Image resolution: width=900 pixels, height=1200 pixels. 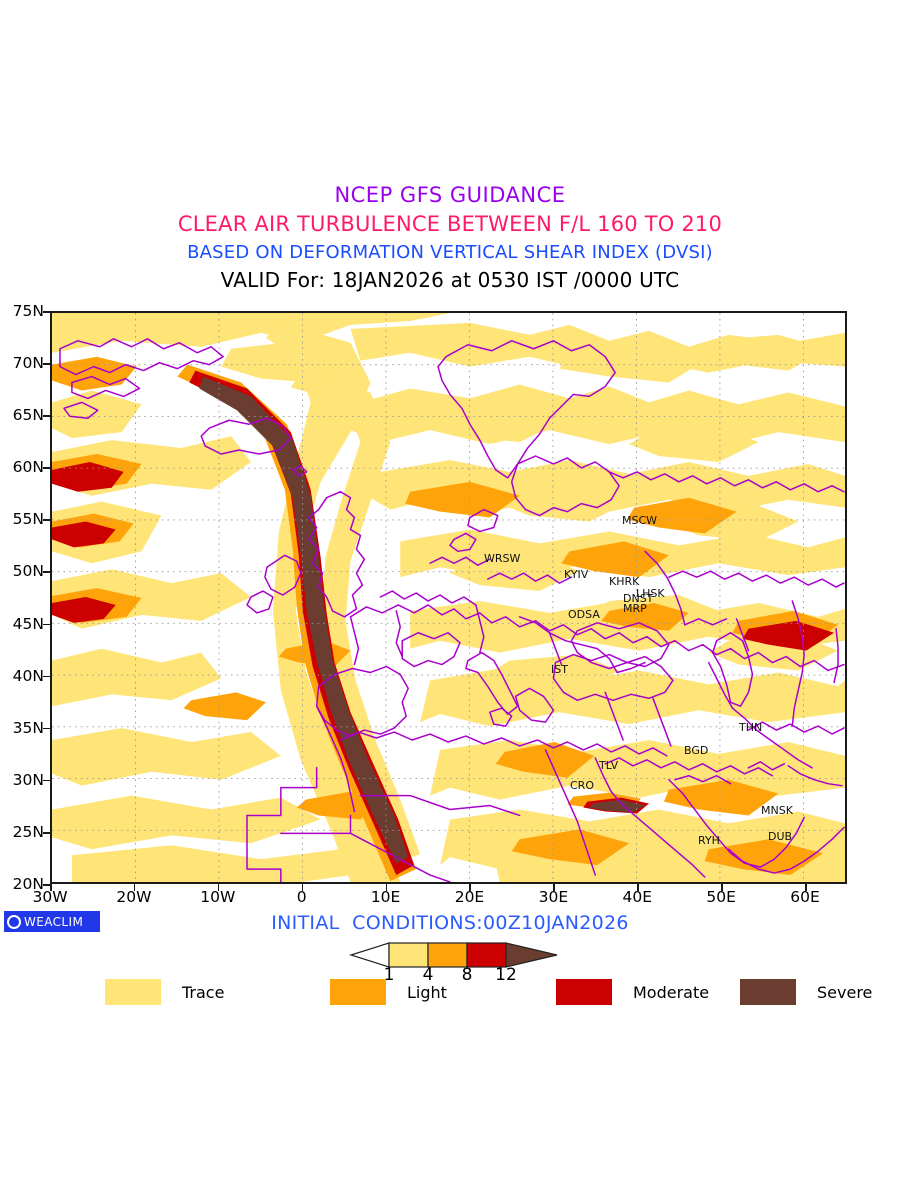 I want to click on city-label: RYH, so click(x=709, y=840).